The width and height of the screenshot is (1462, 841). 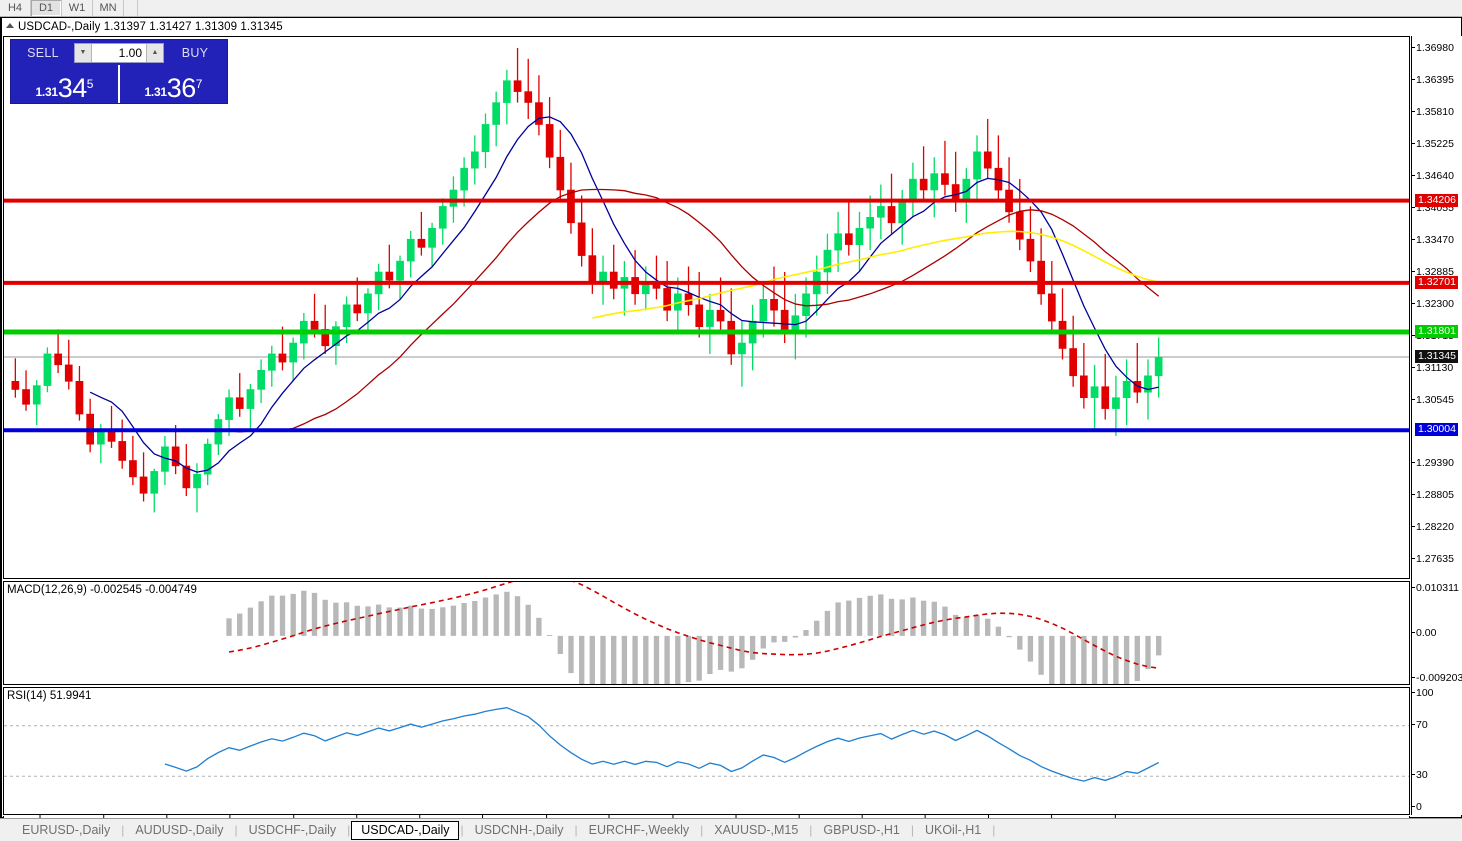 What do you see at coordinates (155, 92) in the screenshot?
I see `buy-price-prefix: 1.31` at bounding box center [155, 92].